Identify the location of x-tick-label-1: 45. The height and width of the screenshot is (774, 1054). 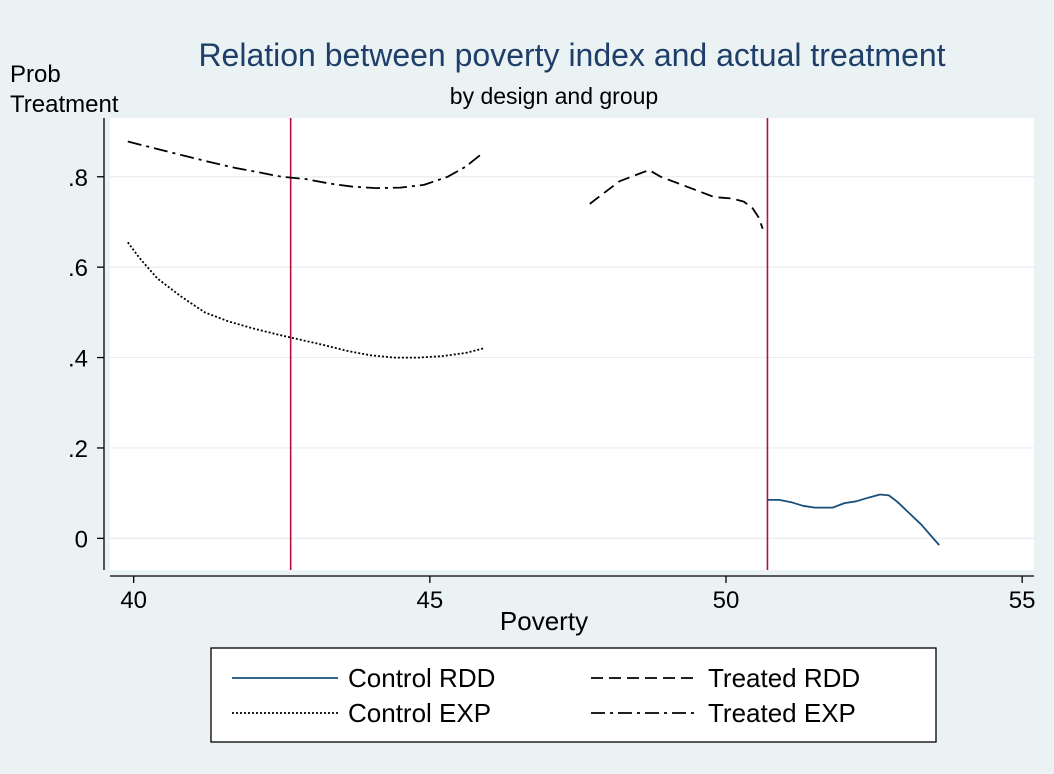
(429, 600).